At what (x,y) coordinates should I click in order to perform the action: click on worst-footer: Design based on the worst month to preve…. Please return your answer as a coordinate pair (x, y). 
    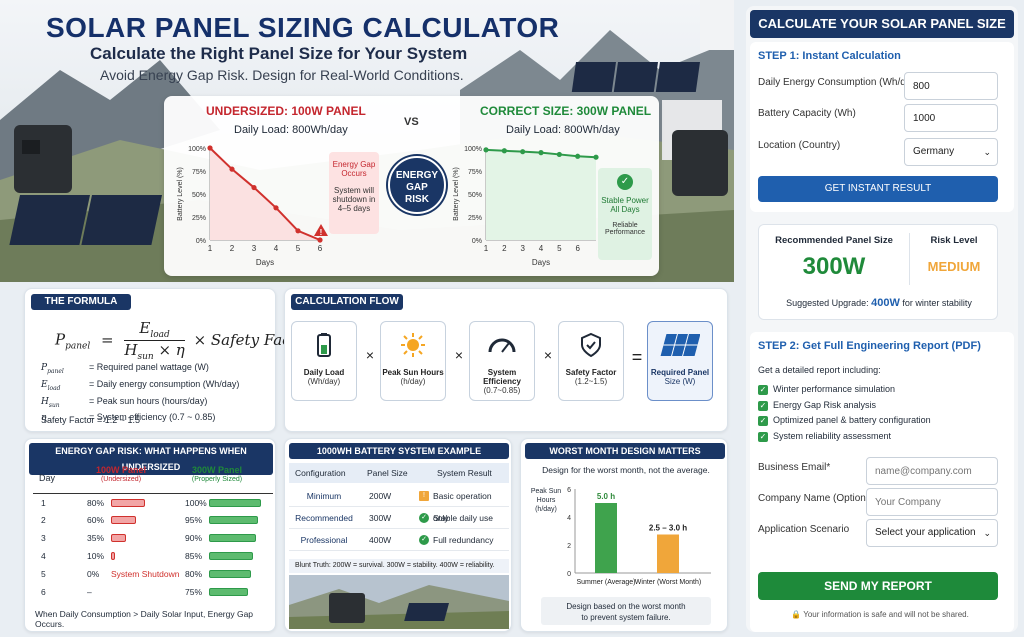
    Looking at the image, I should click on (626, 611).